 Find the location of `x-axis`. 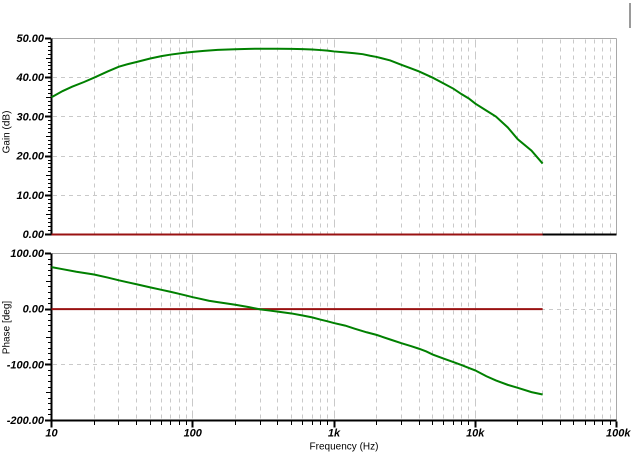

x-axis is located at coordinates (331, 423).